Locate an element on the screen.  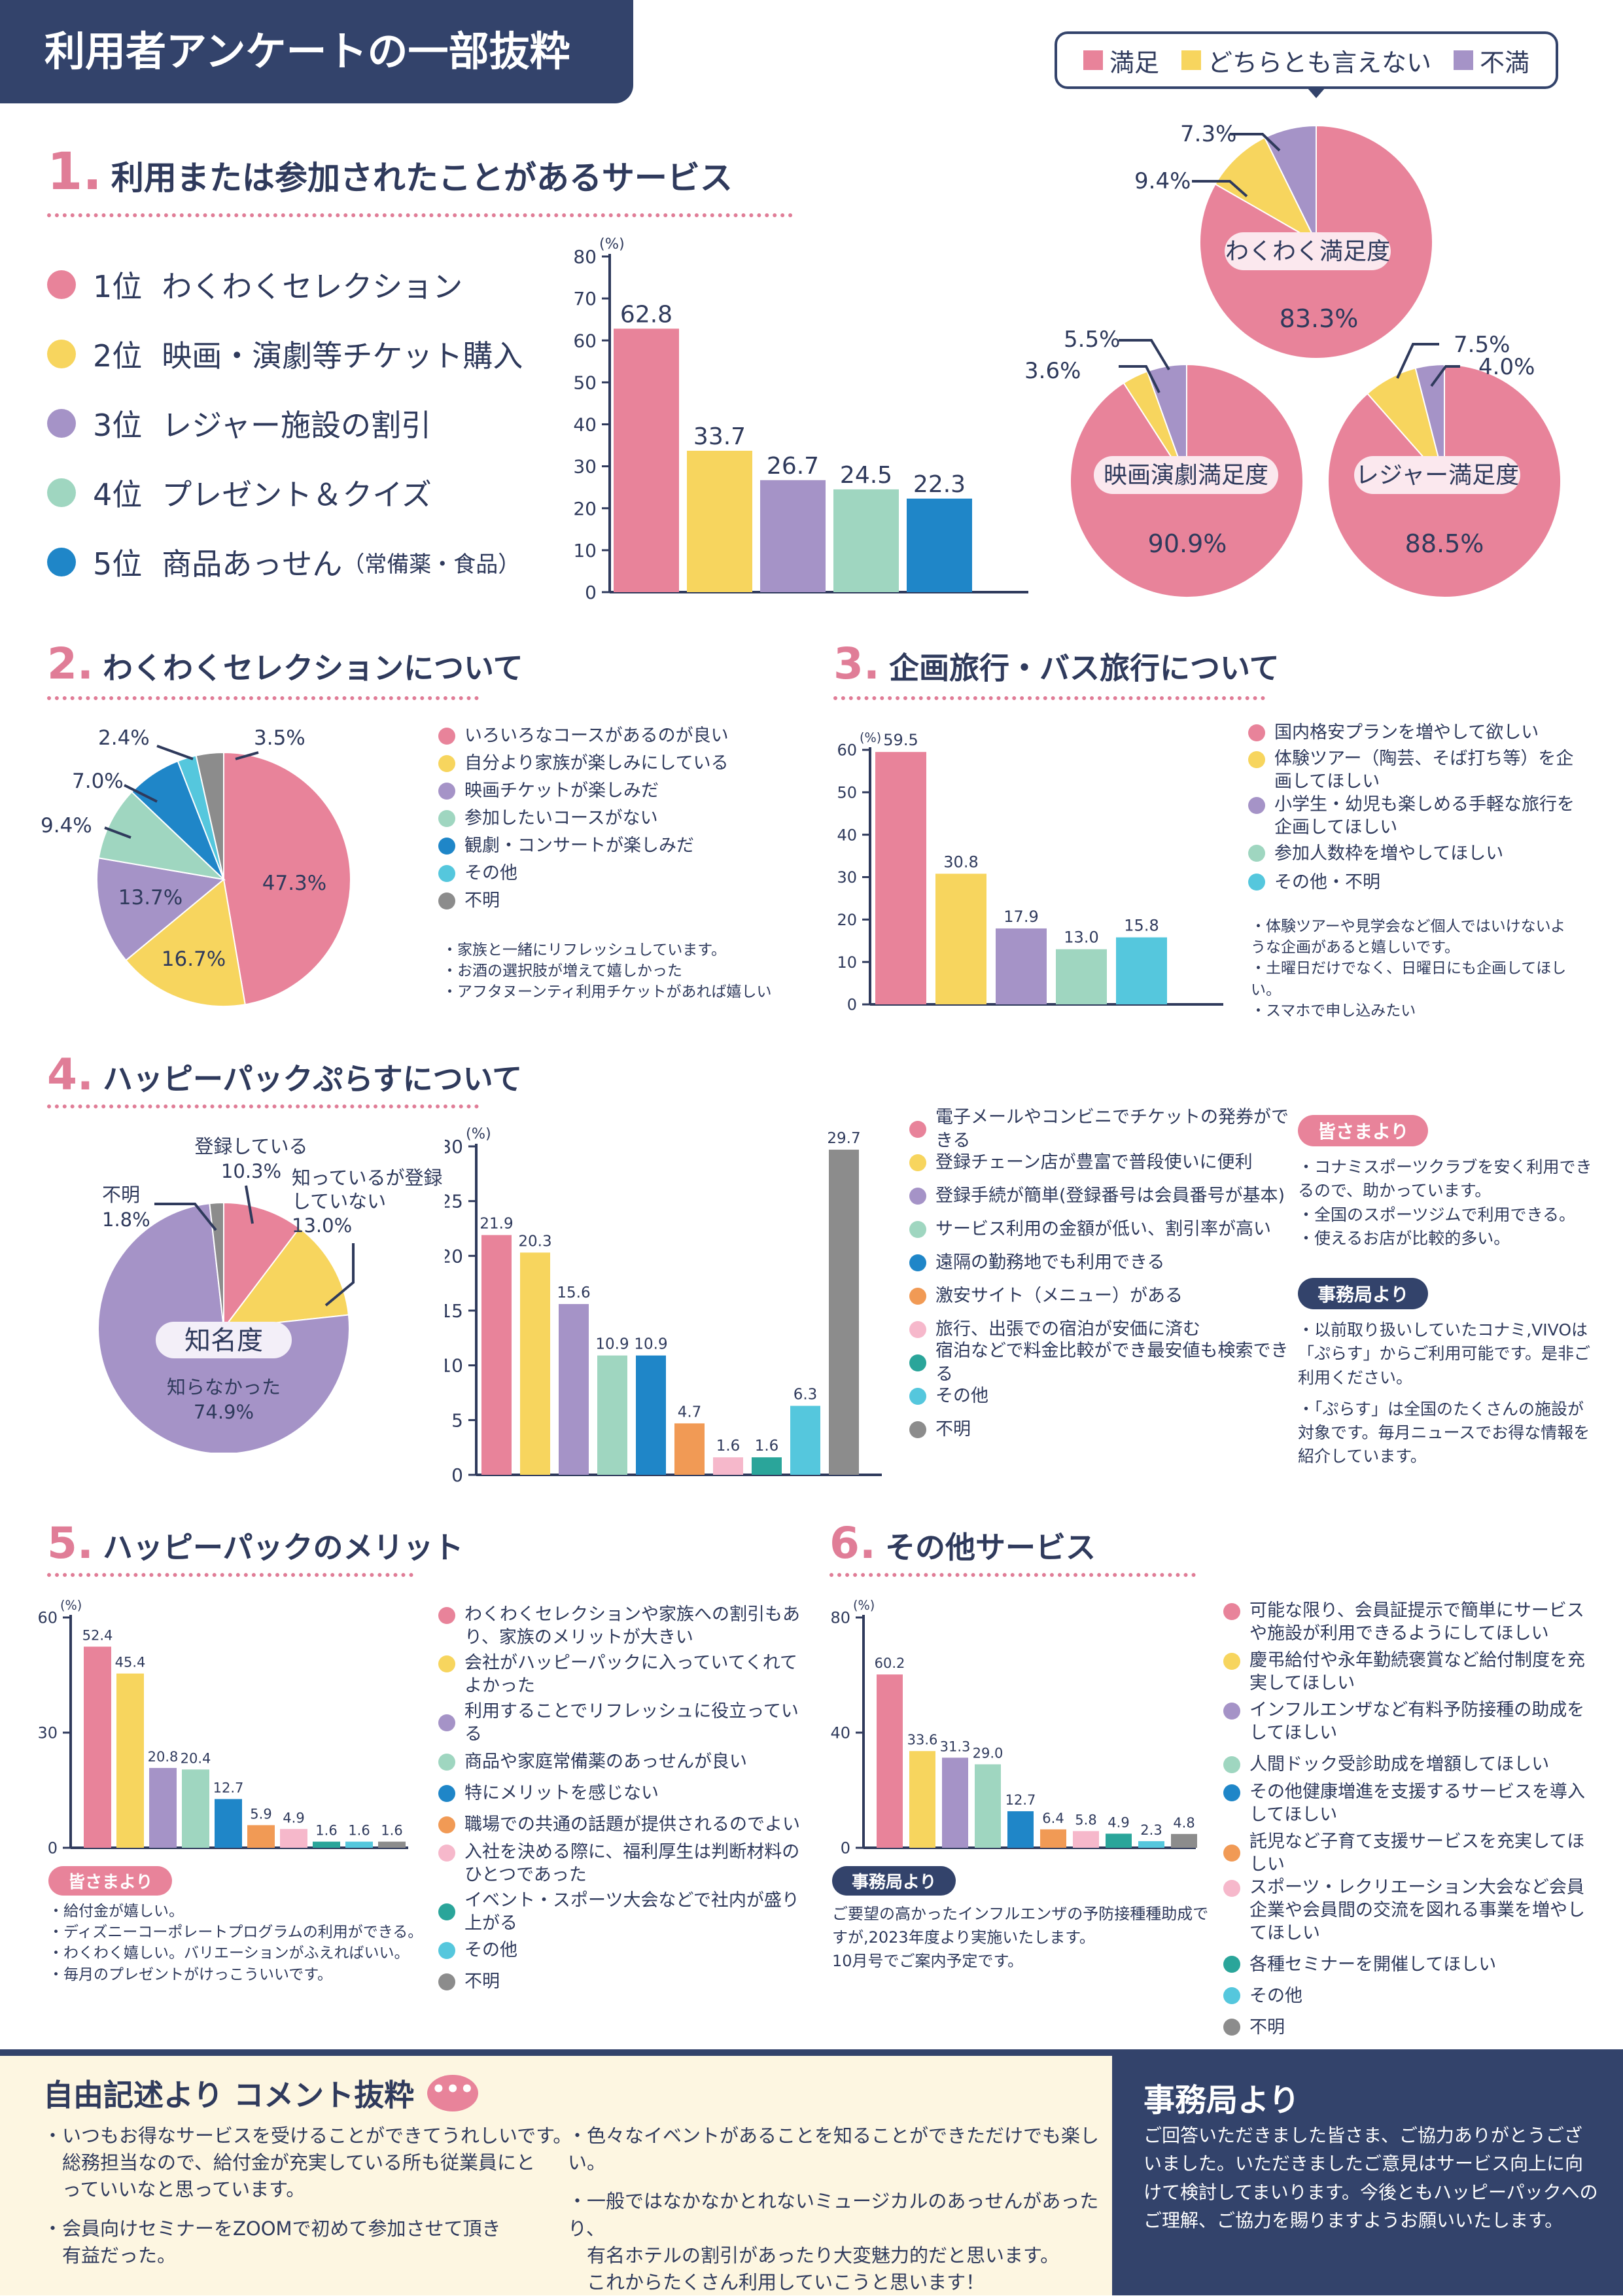
pie-label: 知っているが登録していない is located at coordinates (368, 1190).